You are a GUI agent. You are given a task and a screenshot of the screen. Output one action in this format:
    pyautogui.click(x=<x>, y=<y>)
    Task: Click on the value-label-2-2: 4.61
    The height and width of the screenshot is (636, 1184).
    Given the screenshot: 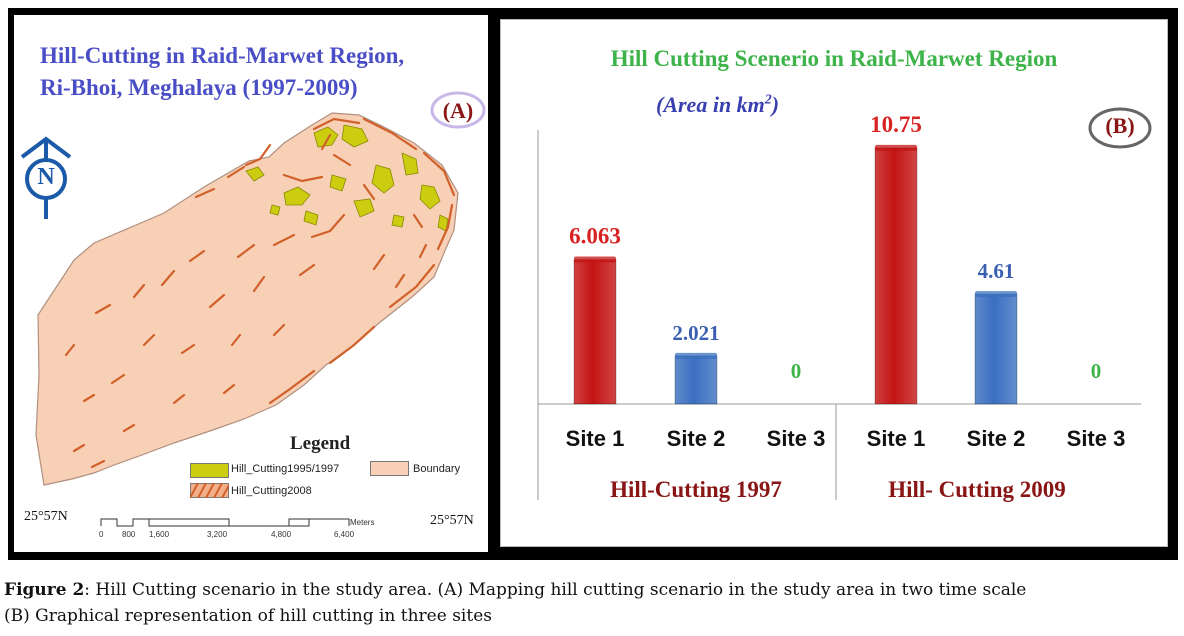 What is the action you would take?
    pyautogui.click(x=996, y=271)
    